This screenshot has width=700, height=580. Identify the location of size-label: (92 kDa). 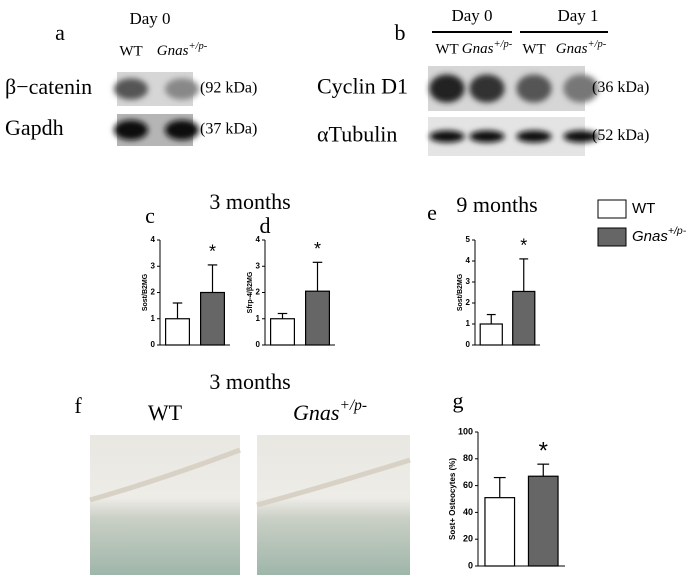
(228, 88).